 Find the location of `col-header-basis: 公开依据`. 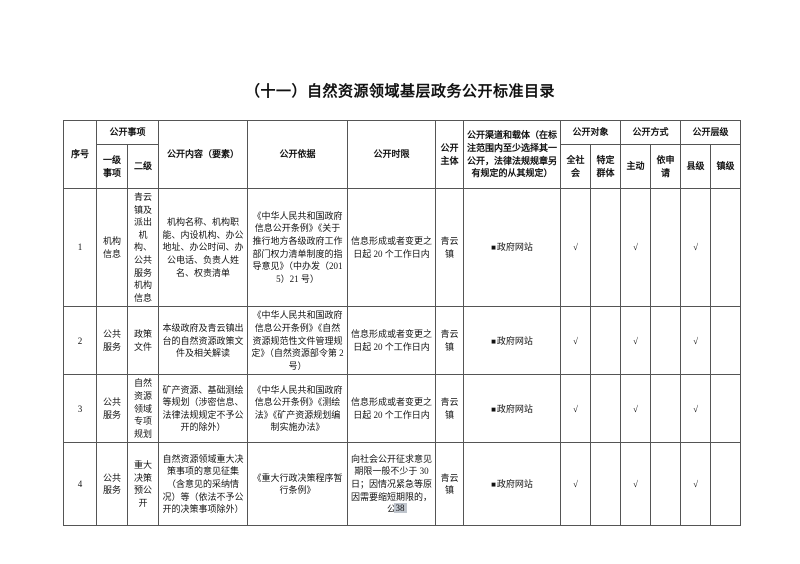

col-header-basis: 公开依据 is located at coordinates (298, 154).